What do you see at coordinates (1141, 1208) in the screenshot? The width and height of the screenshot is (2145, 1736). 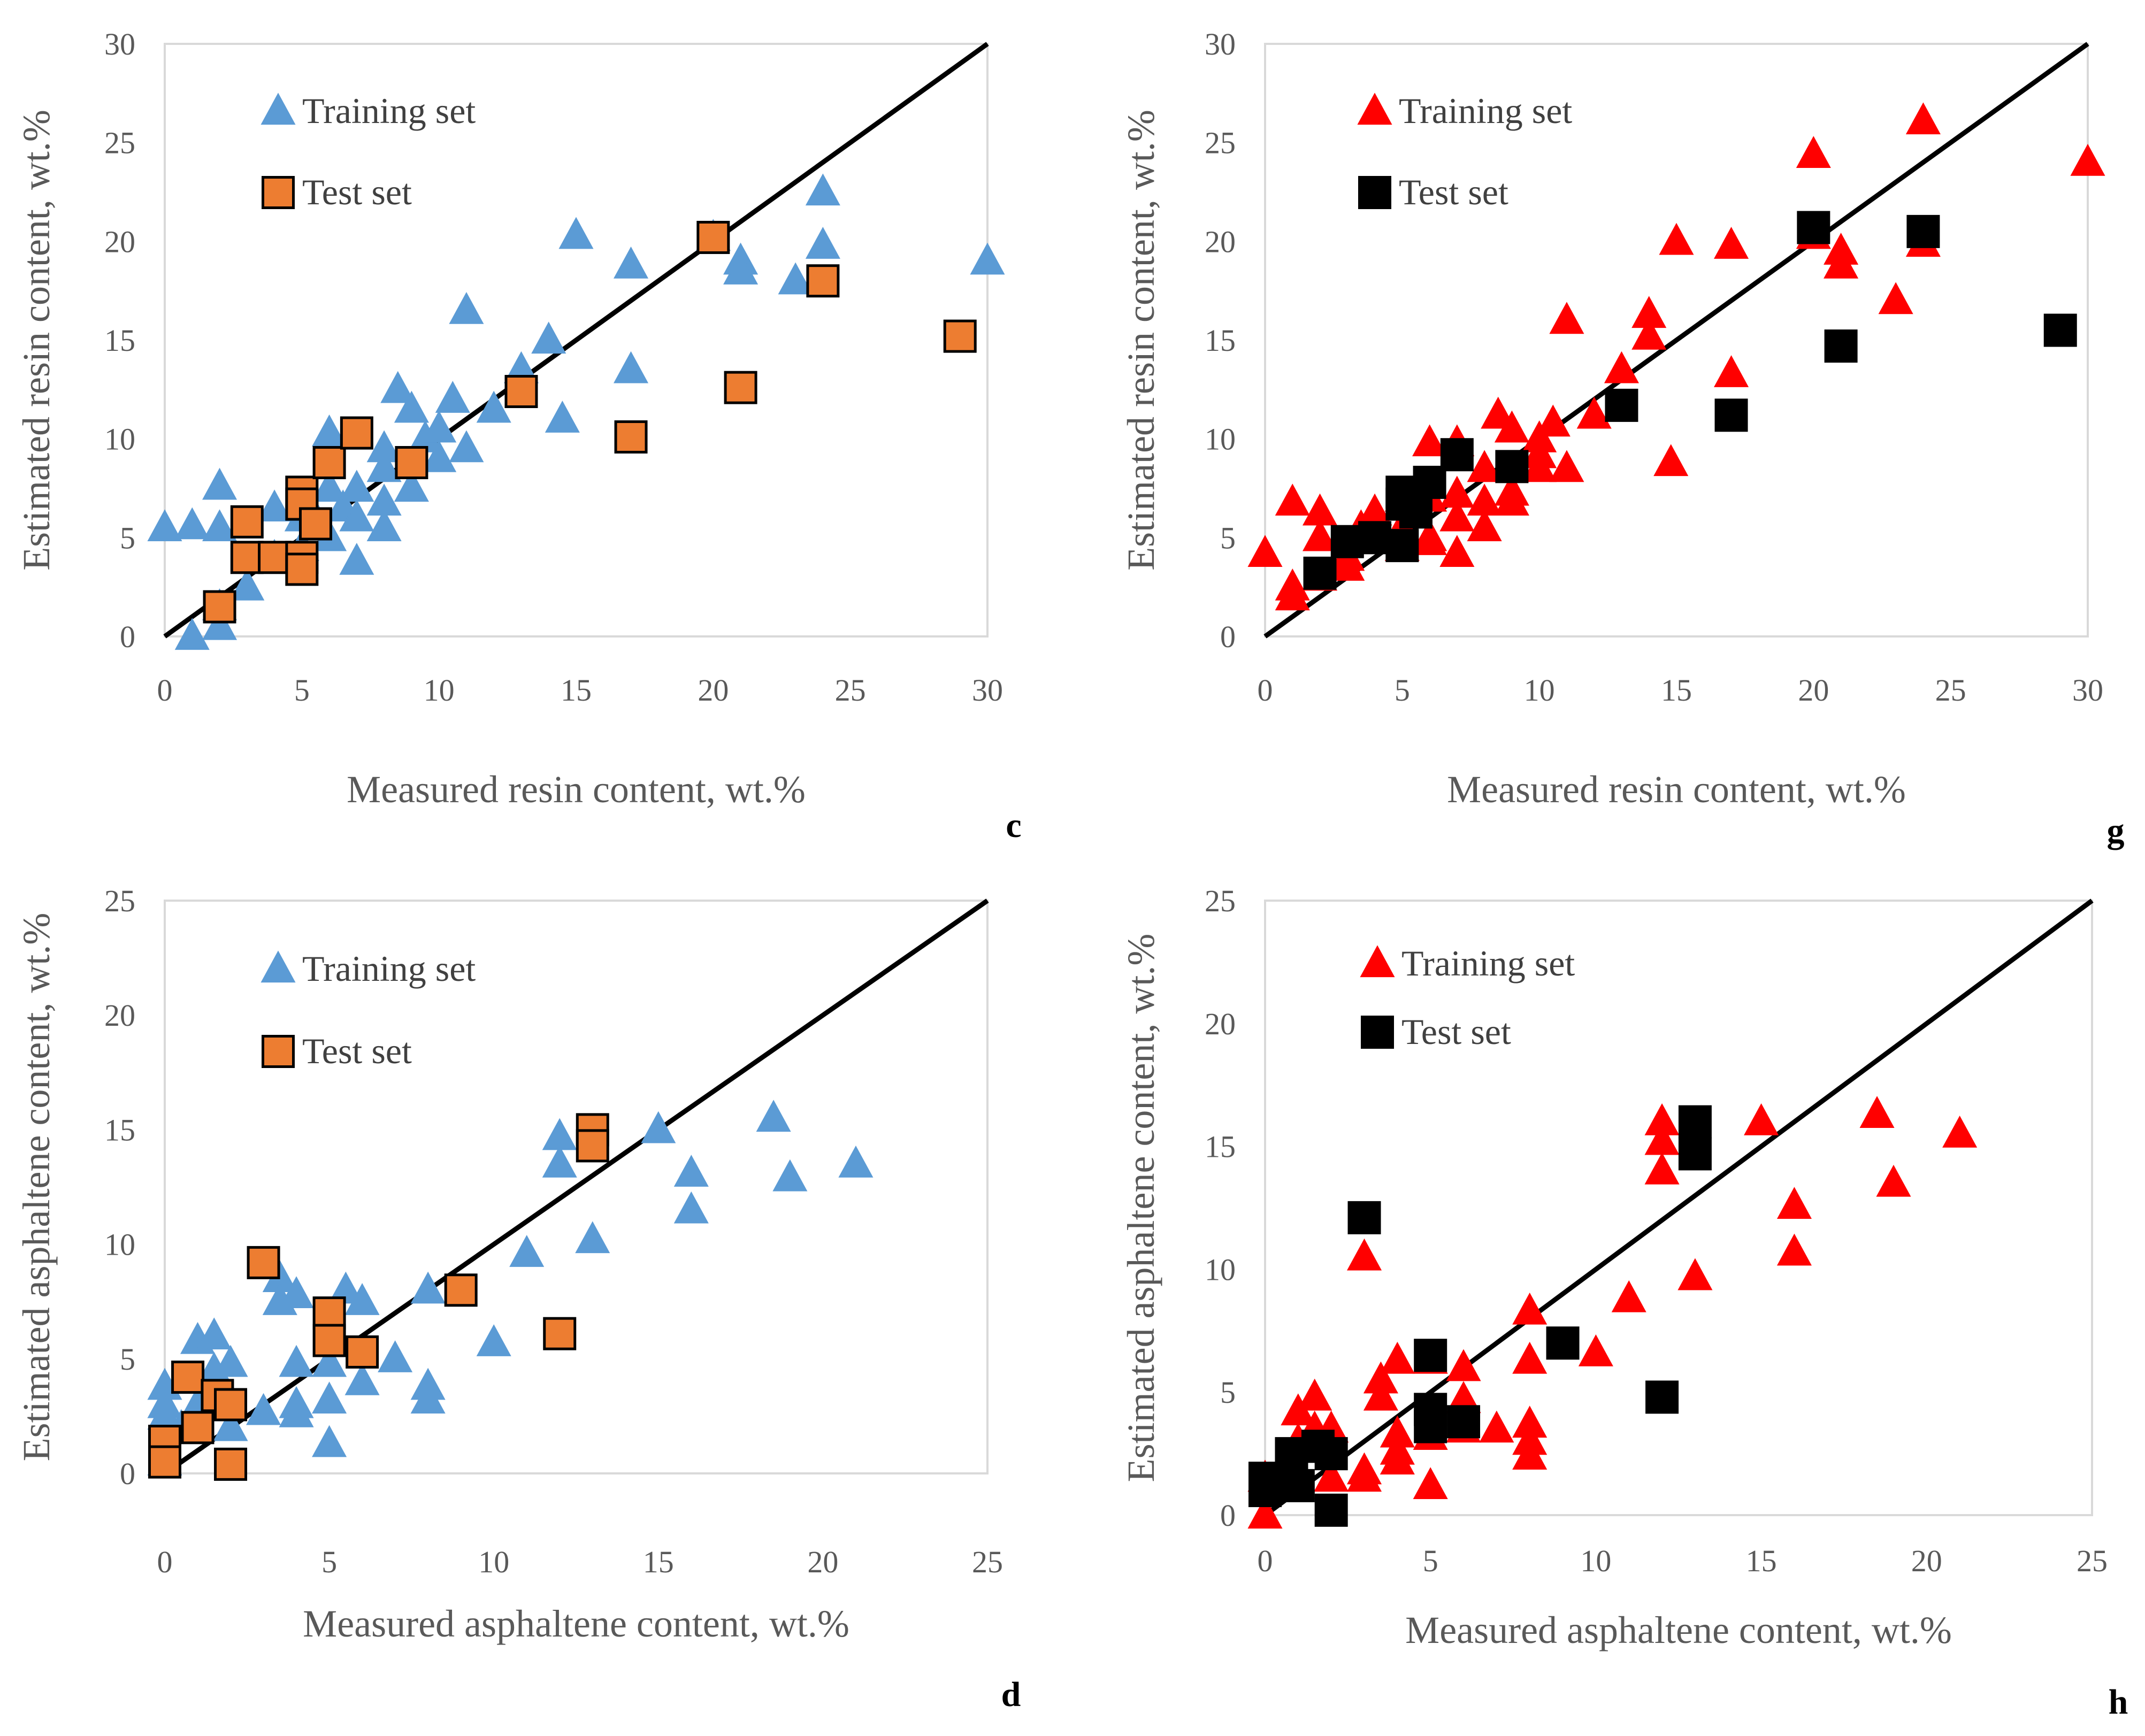 I see `y-axis-title: Estimated asphaltene content, wt.%` at bounding box center [1141, 1208].